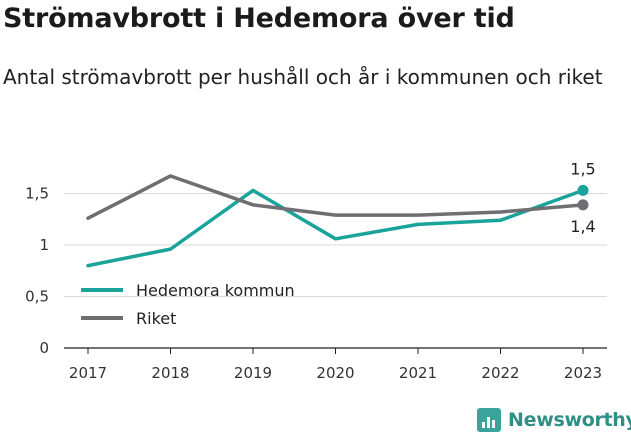 The width and height of the screenshot is (631, 439). Describe the element at coordinates (259, 18) in the screenshot. I see `chart-title: Strömavbrott i Hedemora över tid` at that location.